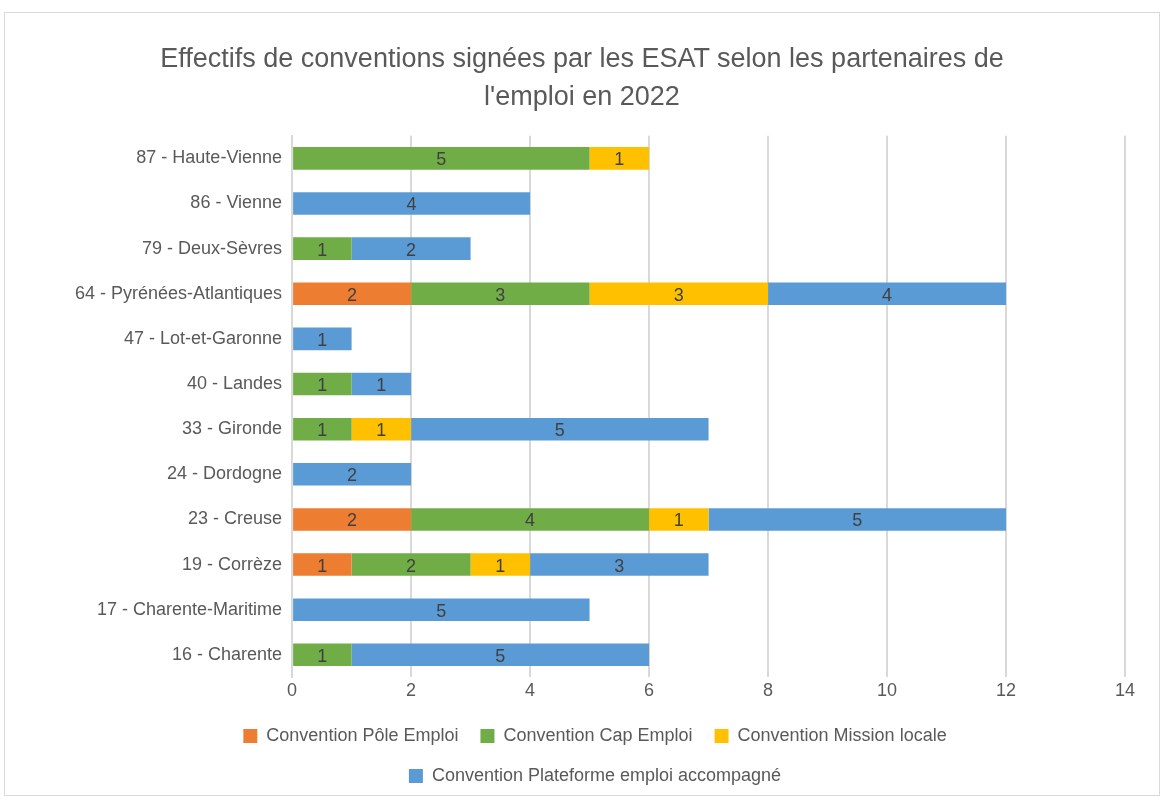  What do you see at coordinates (227, 653) in the screenshot?
I see `y-tick-label: 16 - Charente` at bounding box center [227, 653].